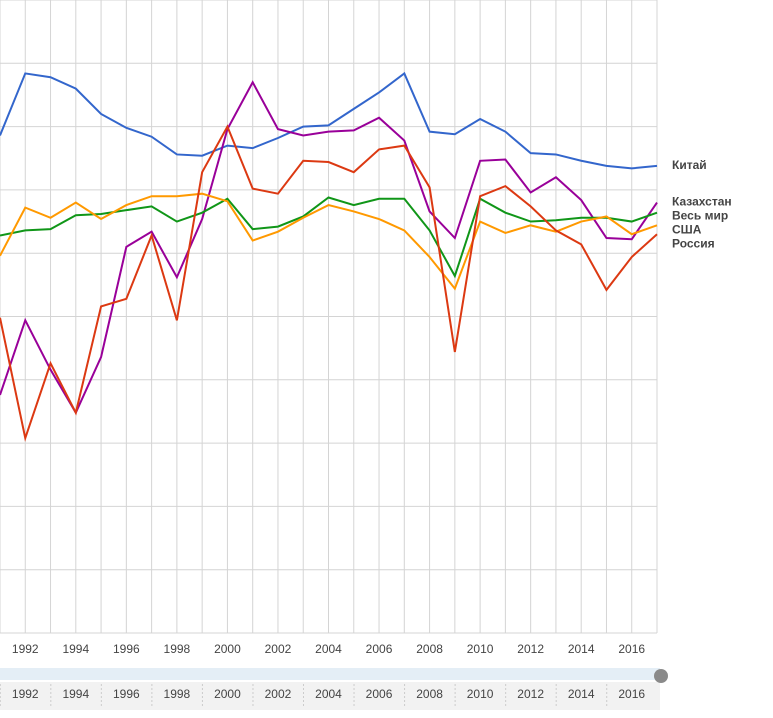  What do you see at coordinates (126, 649) in the screenshot?
I see `x-tick-label: 1996` at bounding box center [126, 649].